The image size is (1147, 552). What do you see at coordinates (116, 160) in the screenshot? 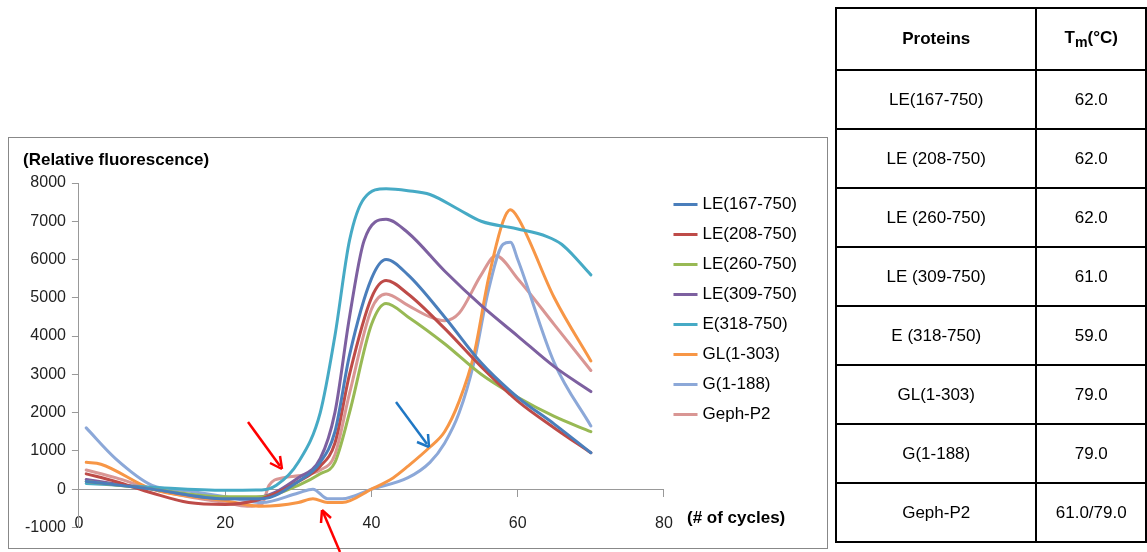
I see `y-axis-title: (Relative fluorescence)` at bounding box center [116, 160].